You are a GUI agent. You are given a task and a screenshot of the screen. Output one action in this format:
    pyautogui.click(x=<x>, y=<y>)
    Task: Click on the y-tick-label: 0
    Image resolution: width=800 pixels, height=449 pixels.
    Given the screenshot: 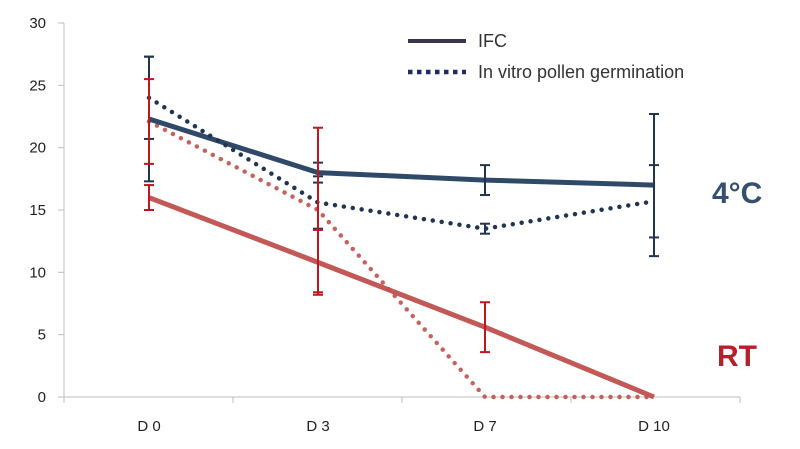 What is the action you would take?
    pyautogui.click(x=42, y=397)
    